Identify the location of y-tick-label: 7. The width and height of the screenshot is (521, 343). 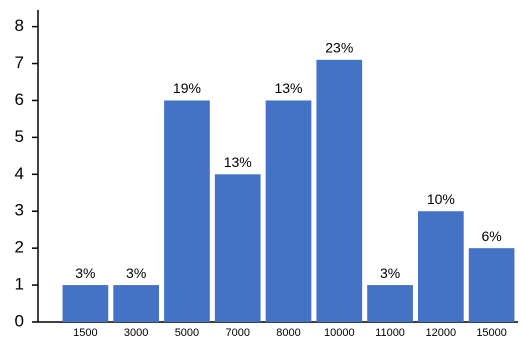
(19, 62).